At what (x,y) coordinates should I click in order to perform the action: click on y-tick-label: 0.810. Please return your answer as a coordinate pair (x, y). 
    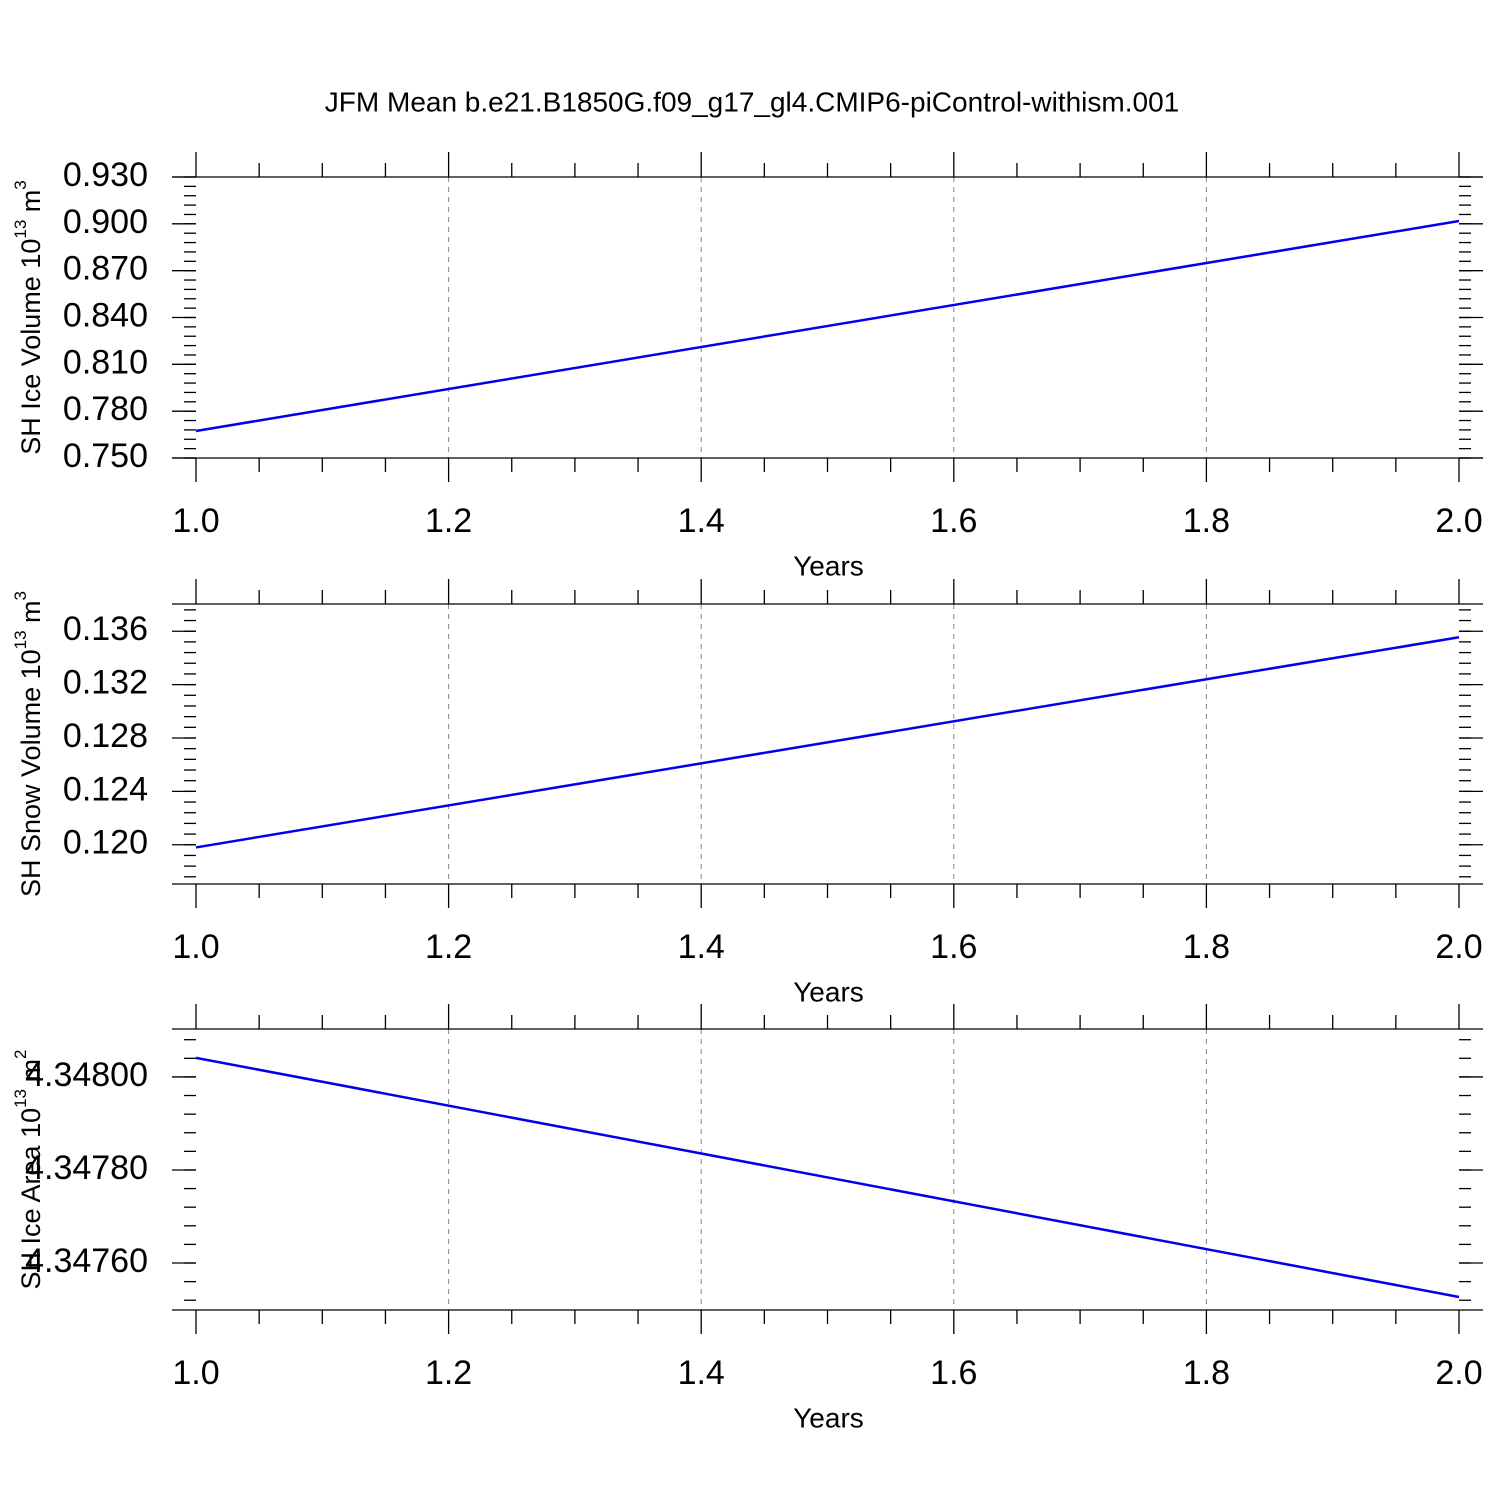
    Looking at the image, I should click on (105, 362).